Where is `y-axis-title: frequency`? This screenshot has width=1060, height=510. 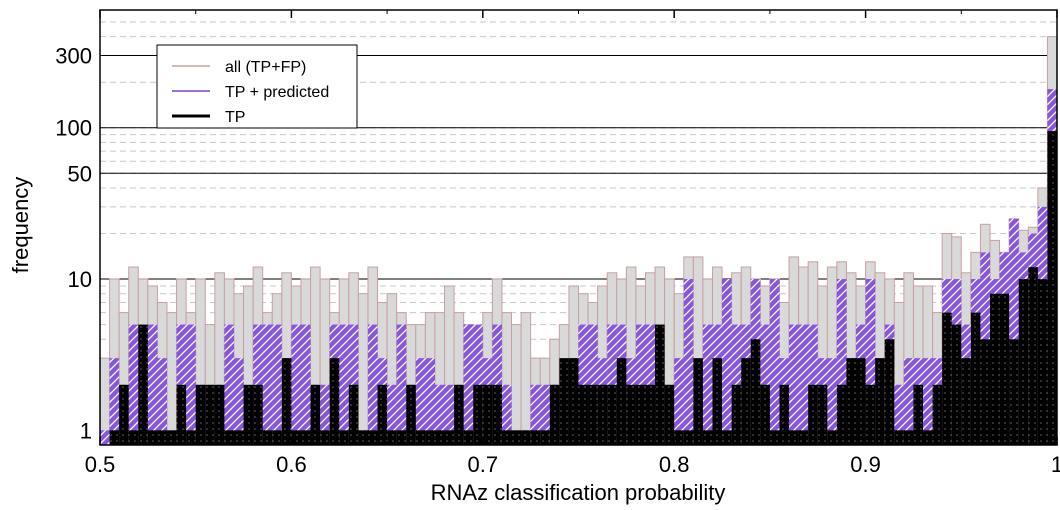
y-axis-title: frequency is located at coordinates (20, 225).